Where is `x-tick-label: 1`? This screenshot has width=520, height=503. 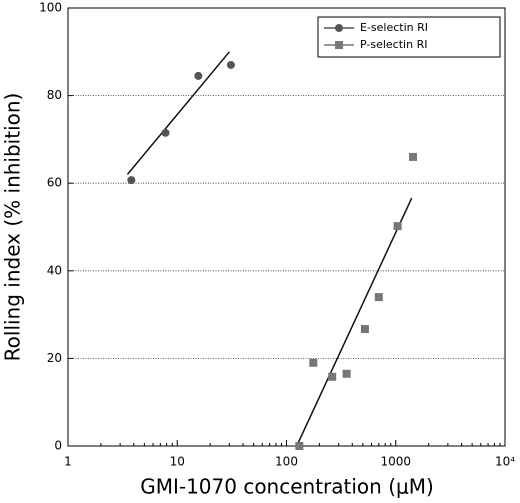 x-tick-label: 1 is located at coordinates (68, 462).